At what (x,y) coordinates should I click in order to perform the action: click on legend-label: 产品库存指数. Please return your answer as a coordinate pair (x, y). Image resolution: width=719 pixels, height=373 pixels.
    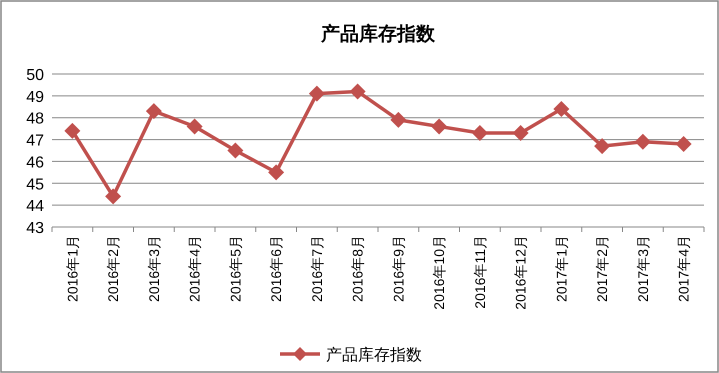
    Looking at the image, I should click on (374, 355).